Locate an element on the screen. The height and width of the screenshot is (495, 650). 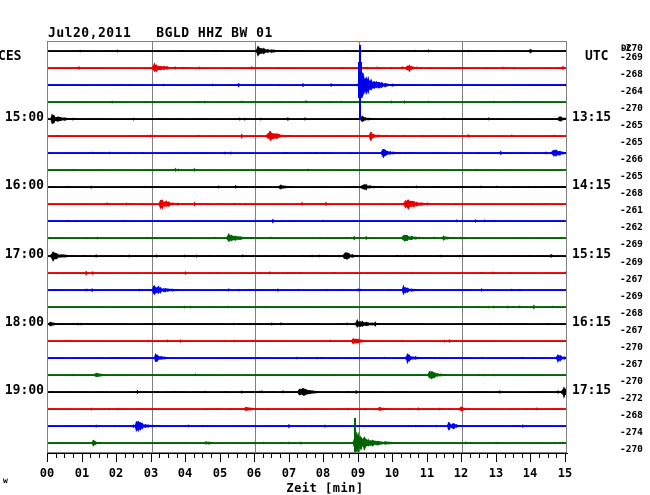
dc-value-18: -270 is located at coordinates (631, 347).